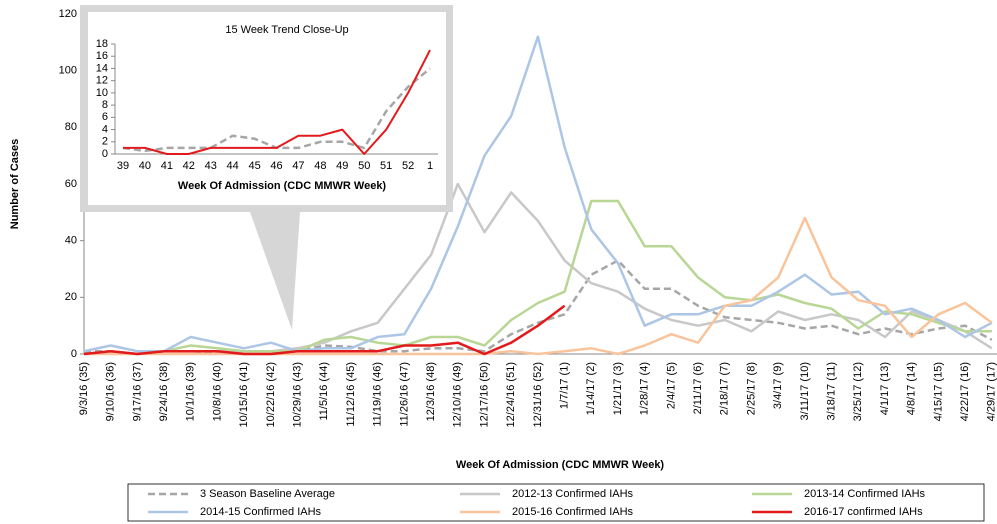 The width and height of the screenshot is (997, 524). Describe the element at coordinates (560, 465) in the screenshot. I see `x-axis-title: Week Of Admission (CDC MMWR Week)` at that location.